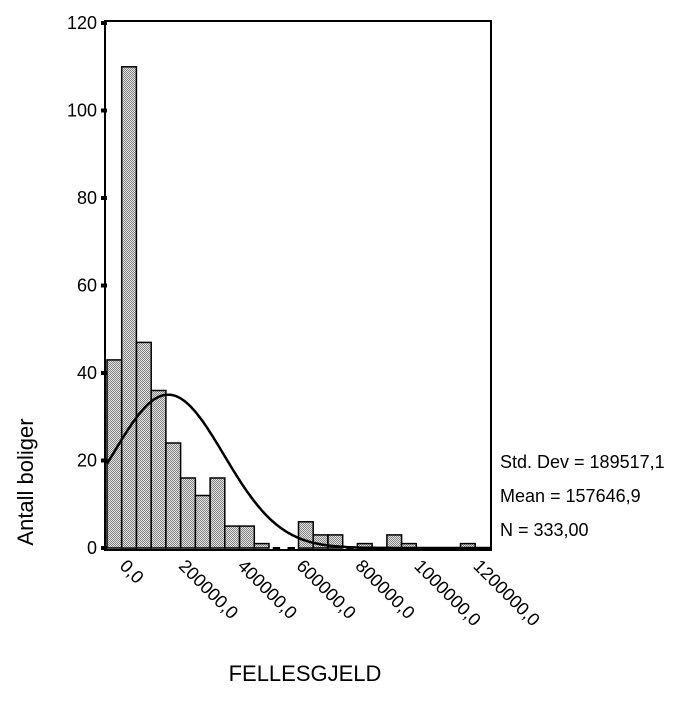 Image resolution: width=698 pixels, height=704 pixels. What do you see at coordinates (326, 589) in the screenshot?
I see `x-tick-label: 600000,0` at bounding box center [326, 589].